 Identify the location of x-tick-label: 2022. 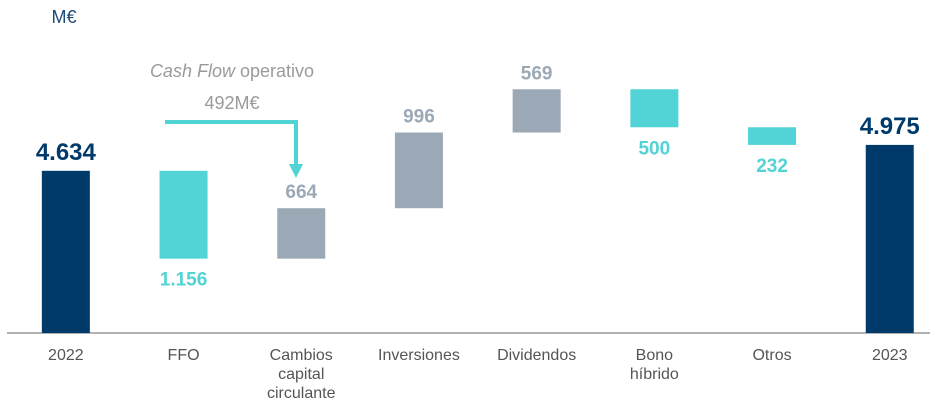
(66, 355).